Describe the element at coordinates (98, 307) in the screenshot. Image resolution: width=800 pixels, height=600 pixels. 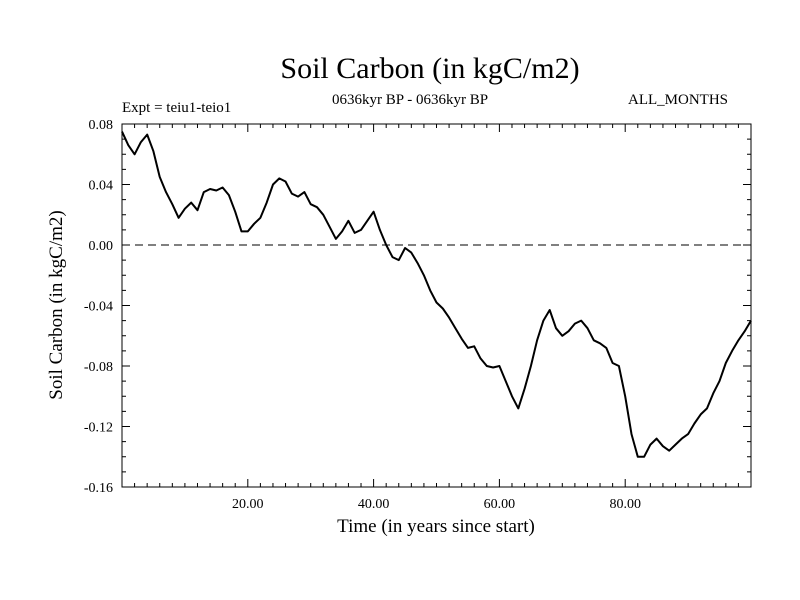
I see `y-tick-label: -0.04` at that location.